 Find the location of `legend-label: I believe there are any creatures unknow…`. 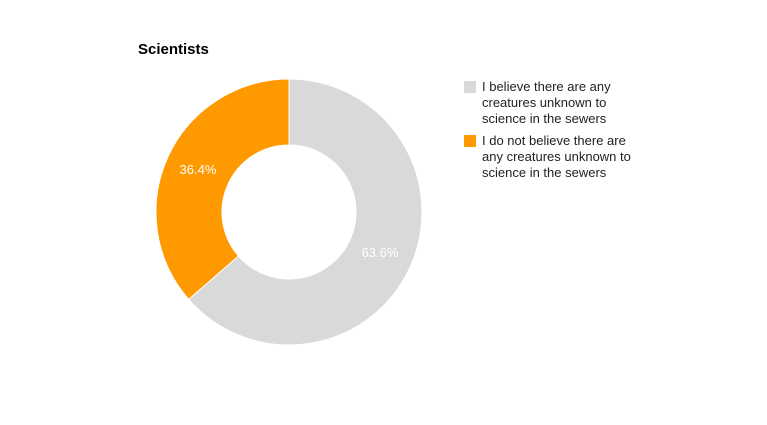

legend-label: I believe there are any creatures unknow… is located at coordinates (546, 102).